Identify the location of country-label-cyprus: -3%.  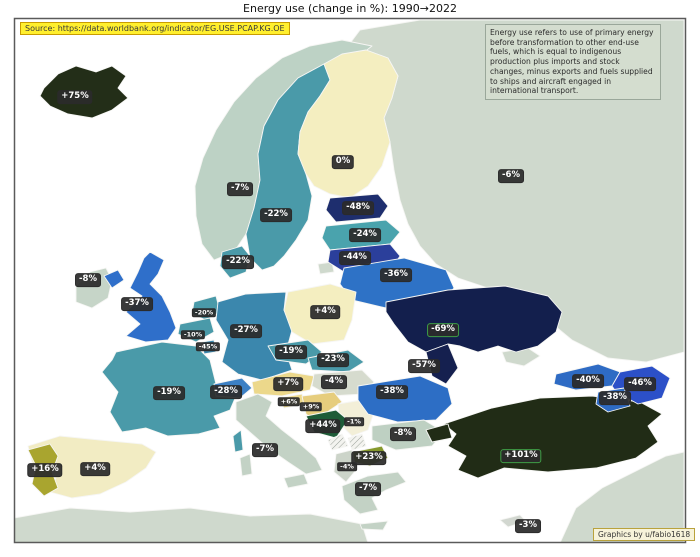
(528, 526).